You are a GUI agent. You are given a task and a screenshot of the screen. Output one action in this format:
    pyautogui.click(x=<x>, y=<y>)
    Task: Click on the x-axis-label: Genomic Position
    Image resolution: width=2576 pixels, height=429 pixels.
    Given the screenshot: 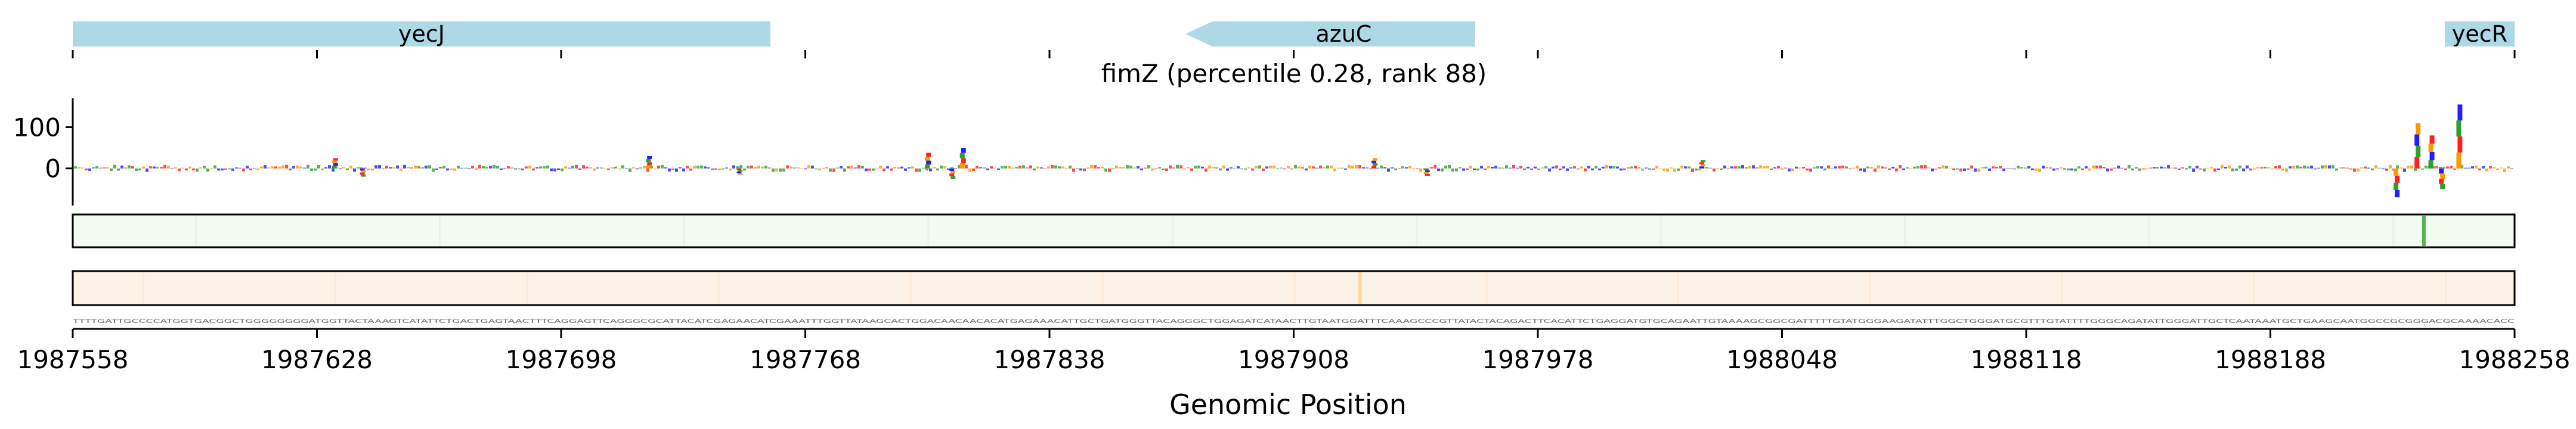 What is the action you would take?
    pyautogui.click(x=1288, y=404)
    